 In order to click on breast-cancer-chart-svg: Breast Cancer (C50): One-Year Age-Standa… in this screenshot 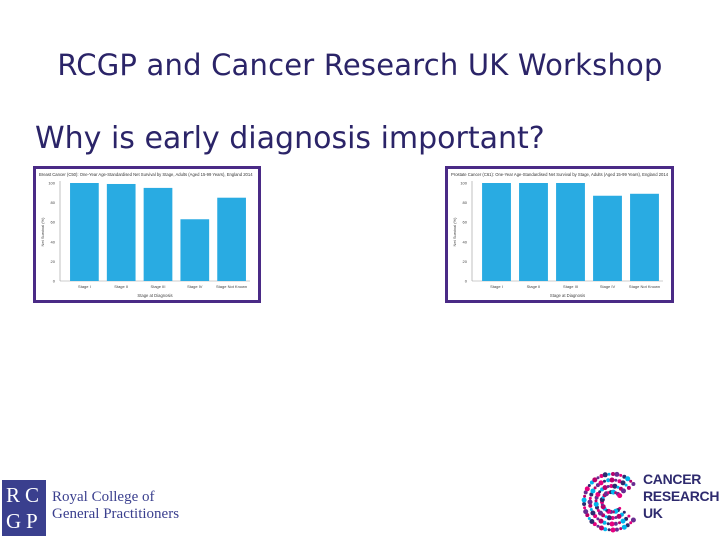, I will do `click(146, 235)`.